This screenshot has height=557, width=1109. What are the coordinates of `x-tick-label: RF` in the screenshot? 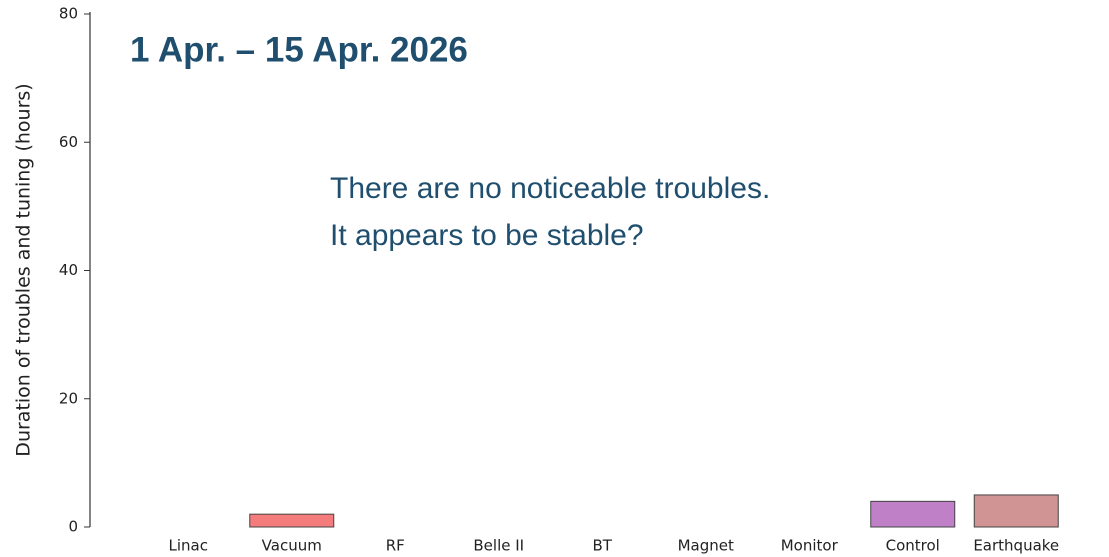 It's located at (395, 546).